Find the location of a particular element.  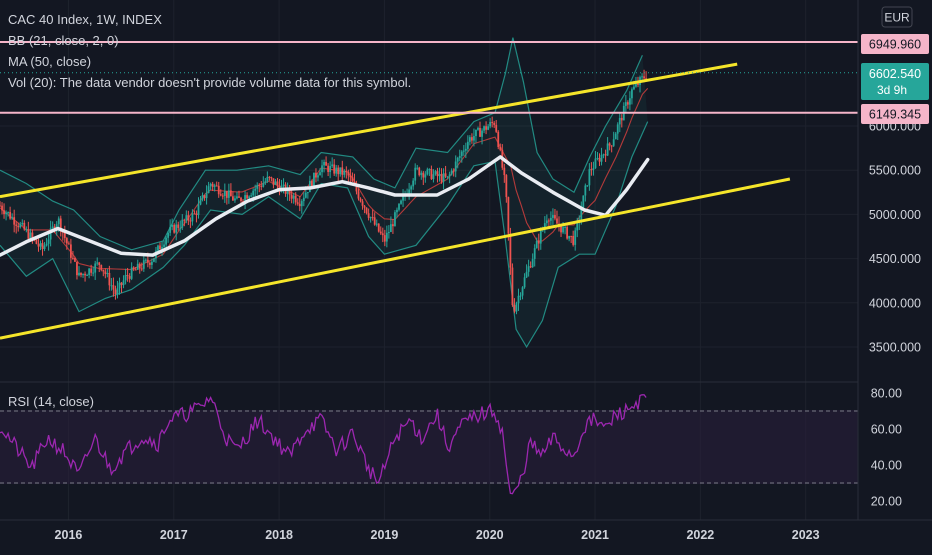

rsi-indicator-label: RSI (14, close) is located at coordinates (51, 401).